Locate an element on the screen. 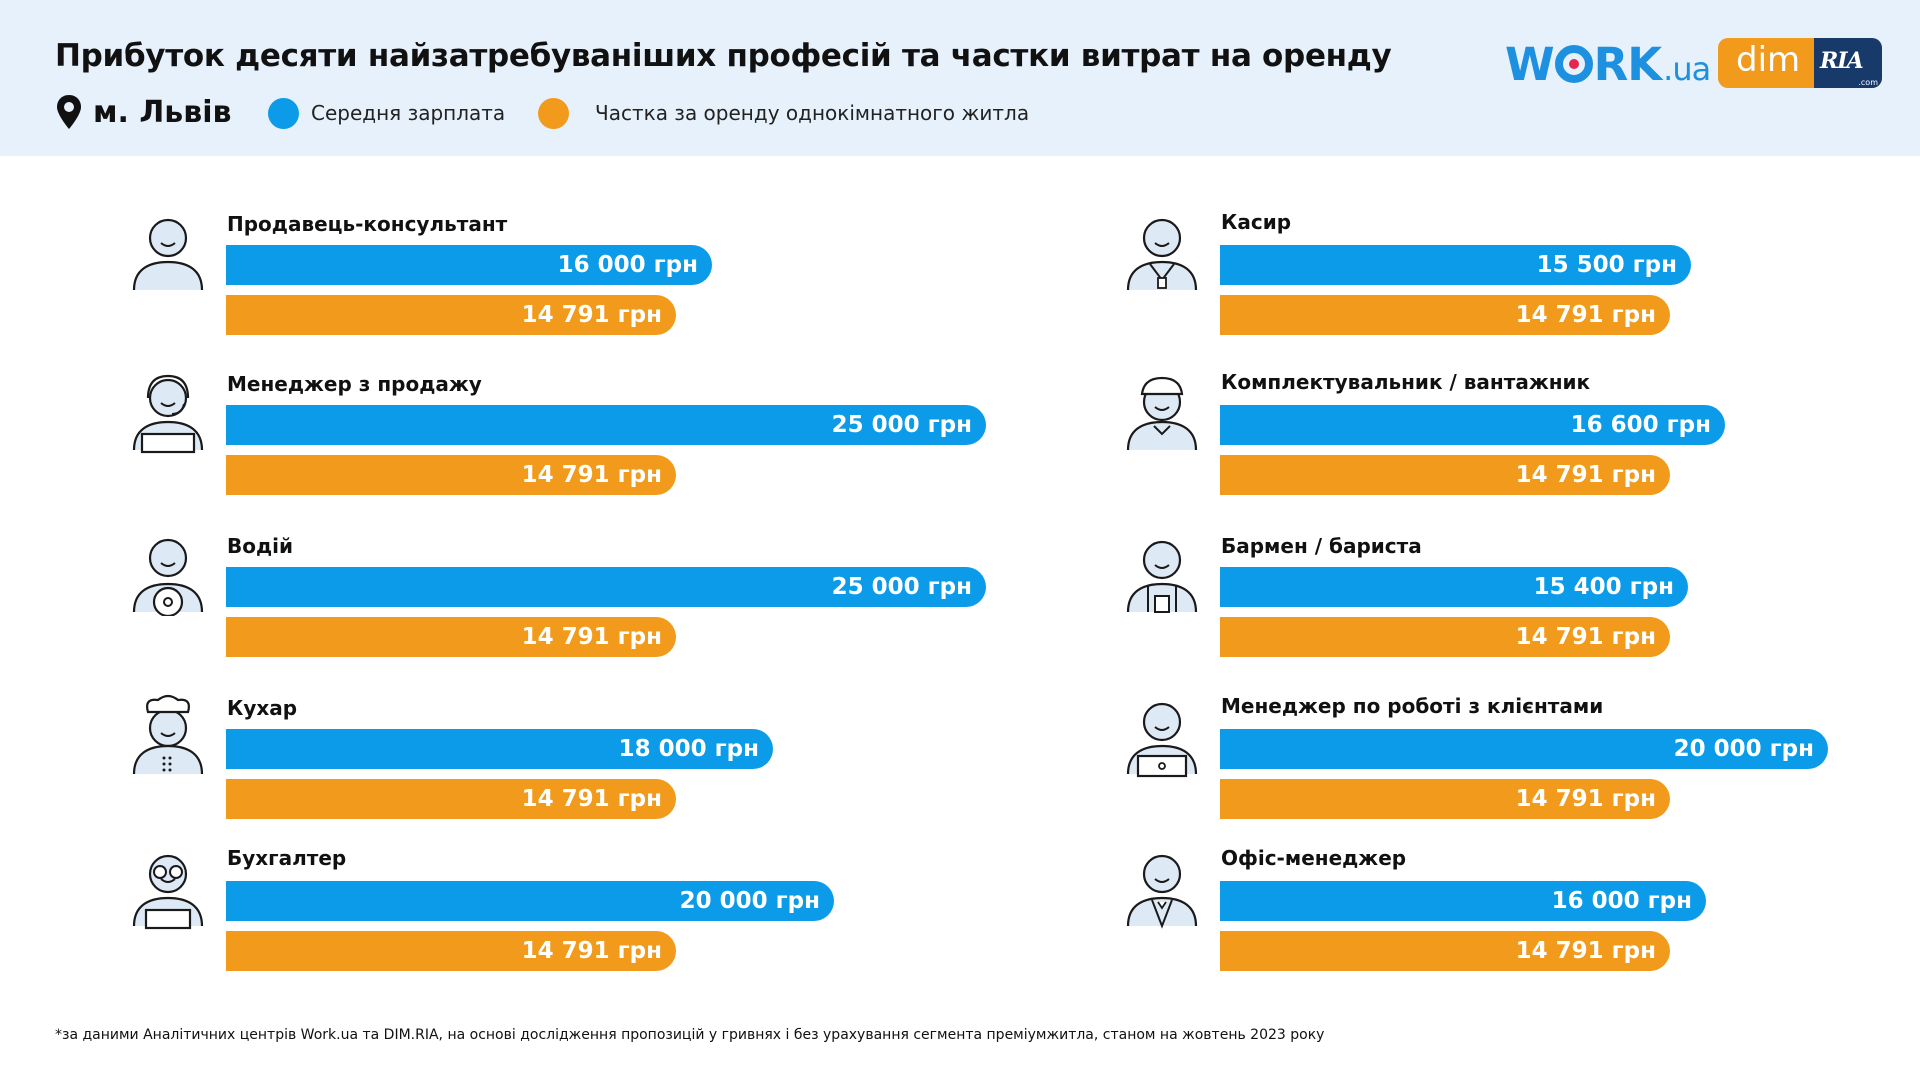 The height and width of the screenshot is (1080, 1920). legend-label-rent: Частка за оренду однокімнатного житла is located at coordinates (812, 113).